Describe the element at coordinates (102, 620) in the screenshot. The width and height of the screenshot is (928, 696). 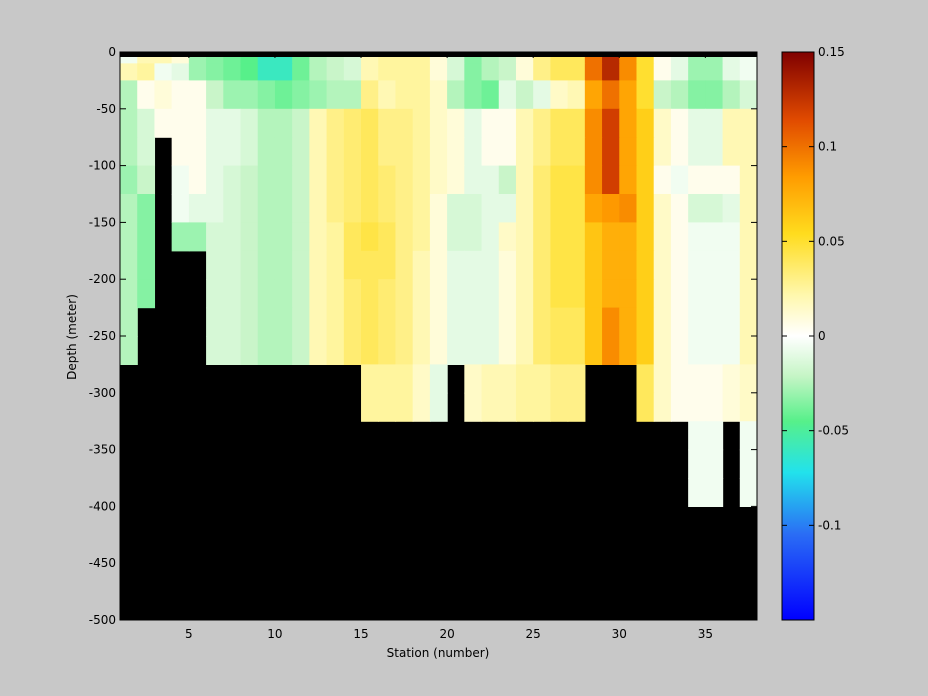
I see `y-tick-label: -500` at that location.